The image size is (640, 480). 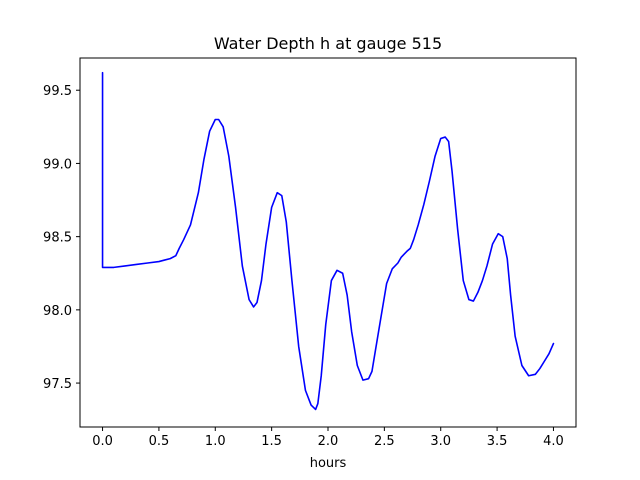 What do you see at coordinates (102, 441) in the screenshot?
I see `x-tick-label: 0.0` at bounding box center [102, 441].